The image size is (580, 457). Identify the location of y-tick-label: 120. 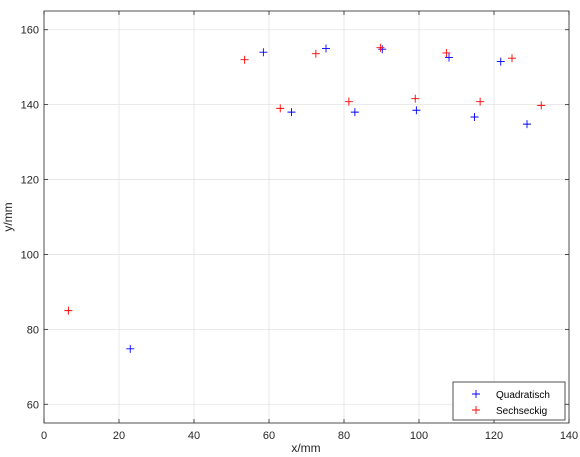
(30, 181).